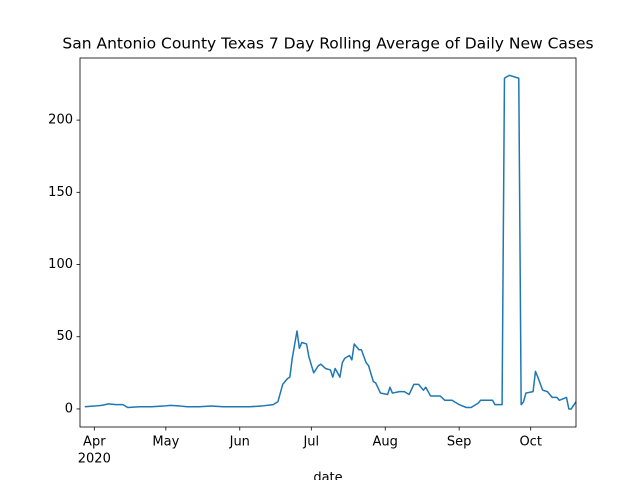 Image resolution: width=640 pixels, height=480 pixels. I want to click on x-tick-label: Sep, so click(459, 442).